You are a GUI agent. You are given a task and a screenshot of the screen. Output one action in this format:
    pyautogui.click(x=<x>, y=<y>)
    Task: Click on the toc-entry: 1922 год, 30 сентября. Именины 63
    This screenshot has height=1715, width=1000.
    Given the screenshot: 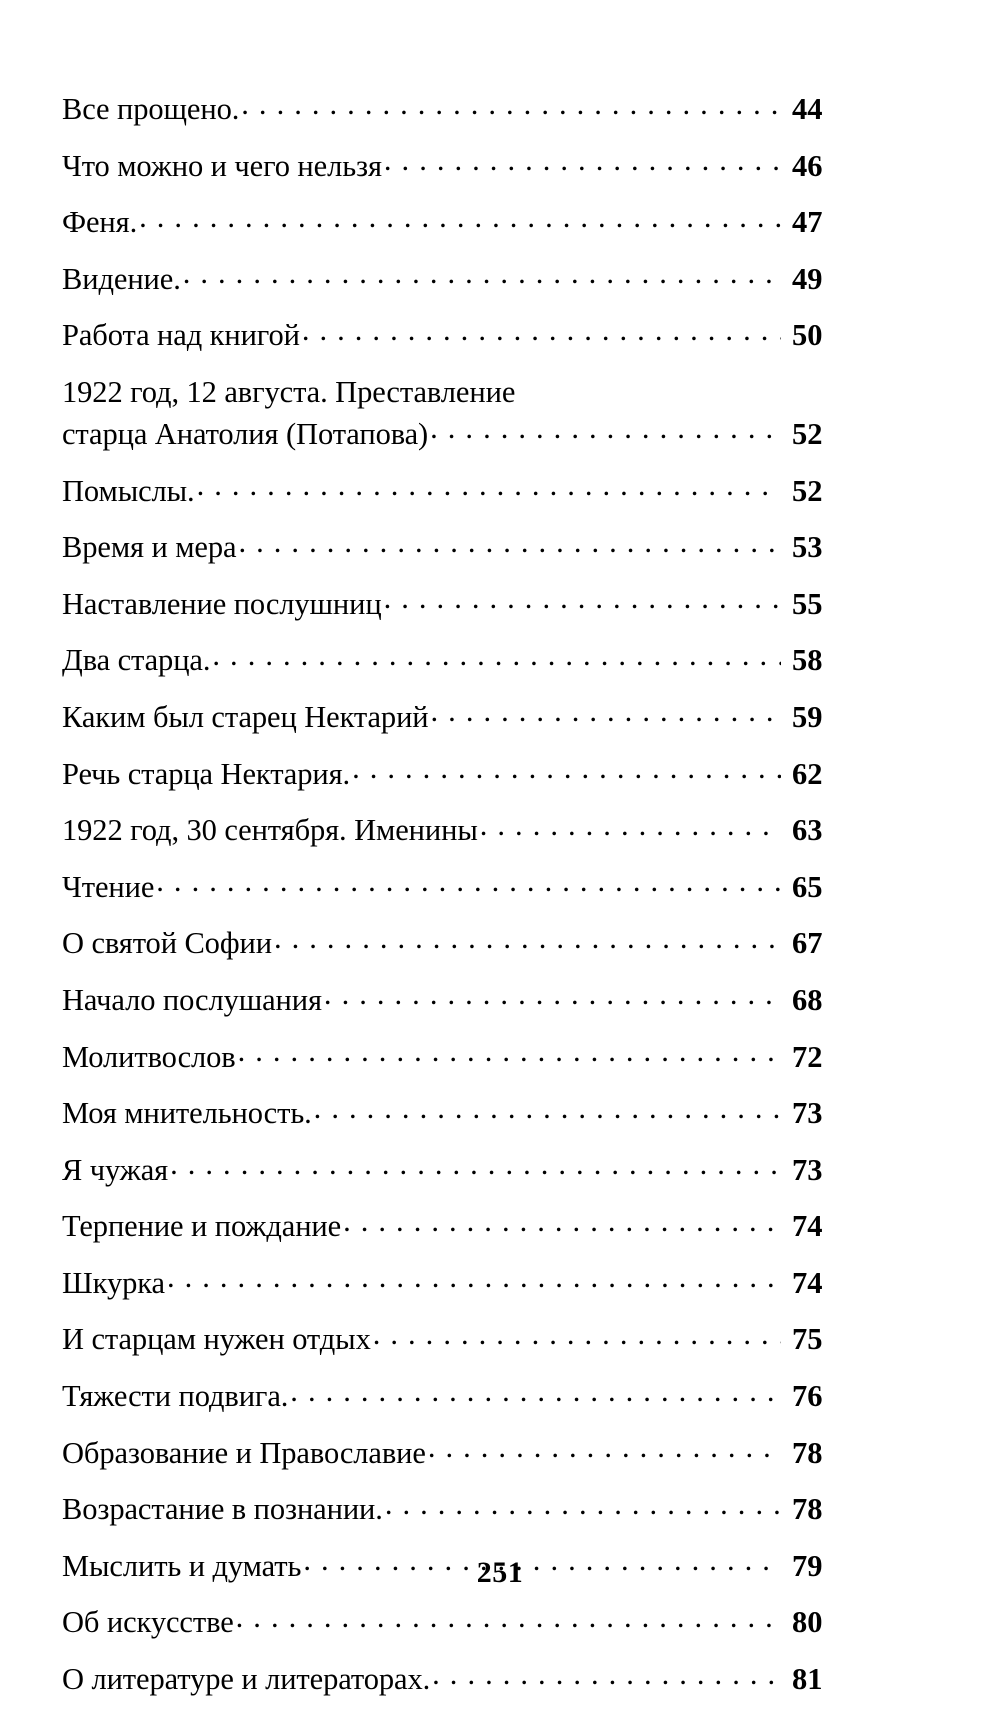 What is the action you would take?
    pyautogui.click(x=450, y=830)
    